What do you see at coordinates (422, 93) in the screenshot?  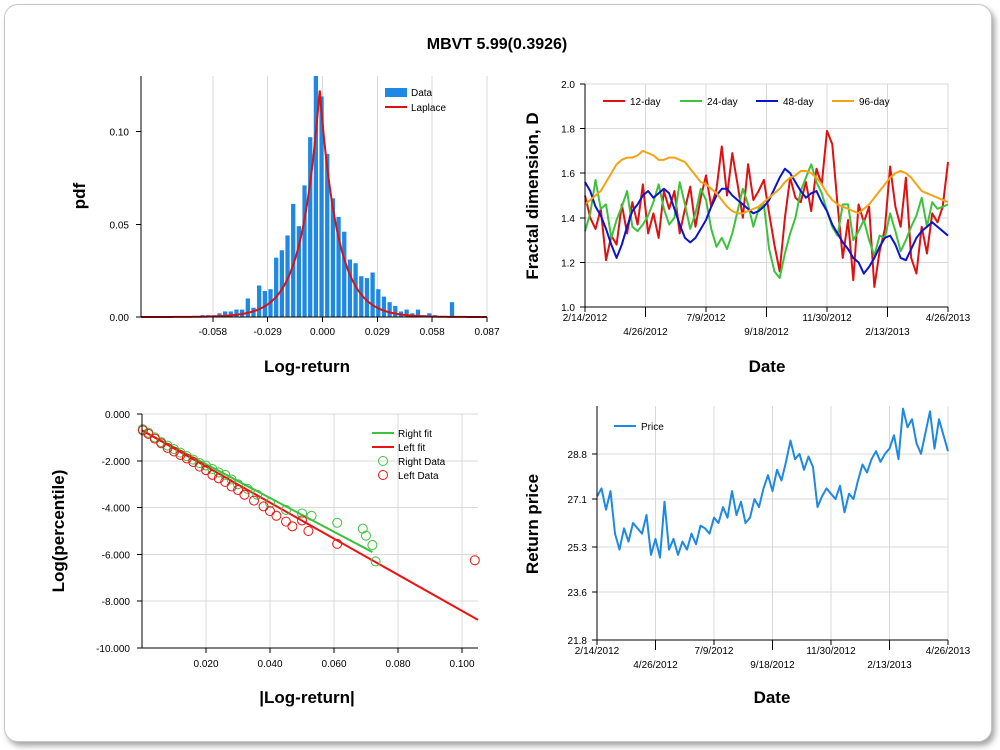 I see `legend-label-data: Data` at bounding box center [422, 93].